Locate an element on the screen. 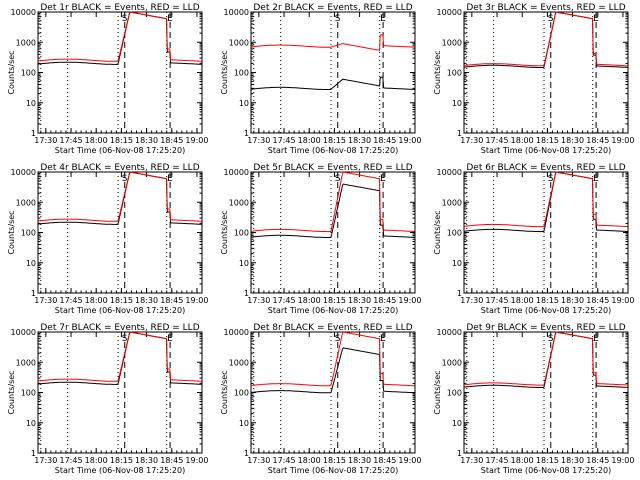 This screenshot has height=480, width=640. panel-title: Det 7r BLACK = Events, RED = LLD is located at coordinates (119, 328).